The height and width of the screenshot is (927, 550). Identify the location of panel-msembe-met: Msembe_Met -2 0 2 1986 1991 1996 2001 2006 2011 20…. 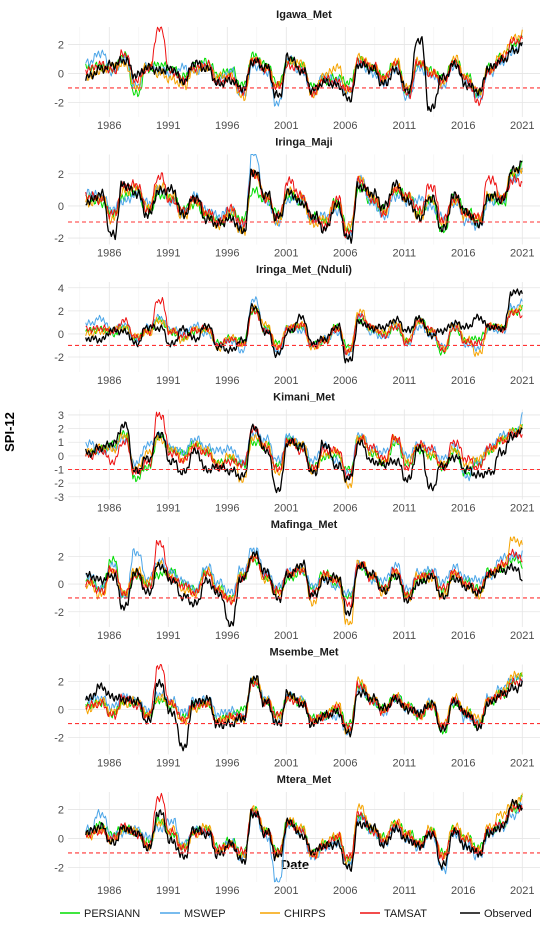
(297, 708).